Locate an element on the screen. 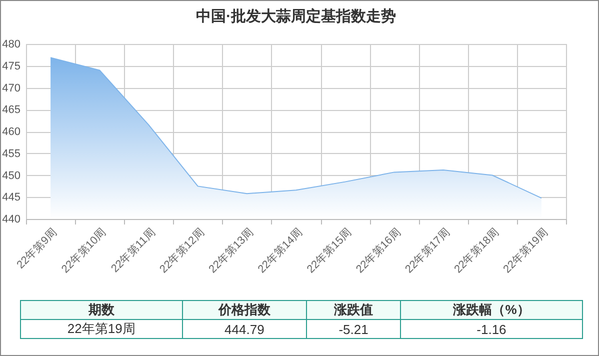  x-tick-label: 22年第9周 is located at coordinates (37, 249).